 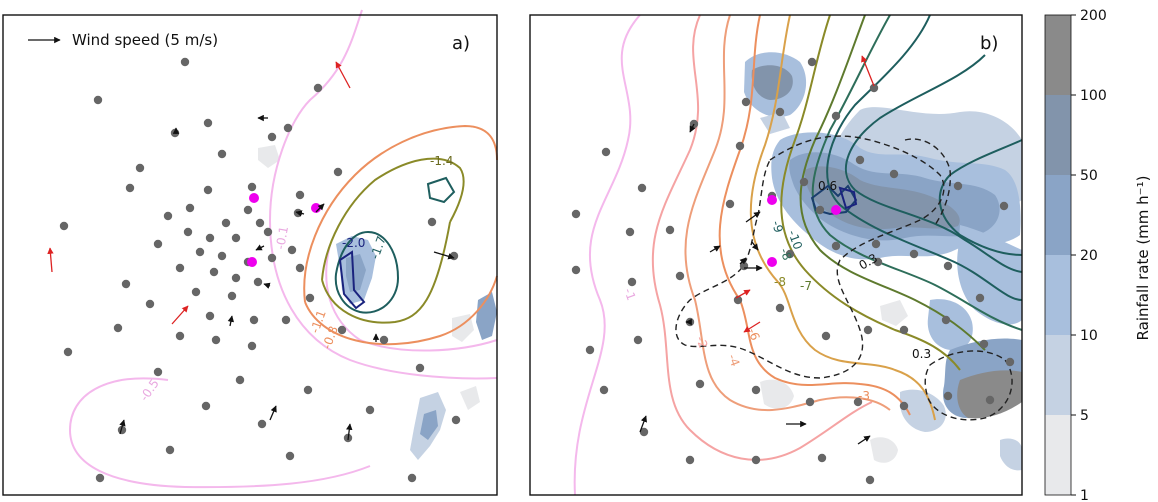 I want to click on colorbar-ticks: 200 100 50 20 10 5 1, so click(x=1089, y=255).